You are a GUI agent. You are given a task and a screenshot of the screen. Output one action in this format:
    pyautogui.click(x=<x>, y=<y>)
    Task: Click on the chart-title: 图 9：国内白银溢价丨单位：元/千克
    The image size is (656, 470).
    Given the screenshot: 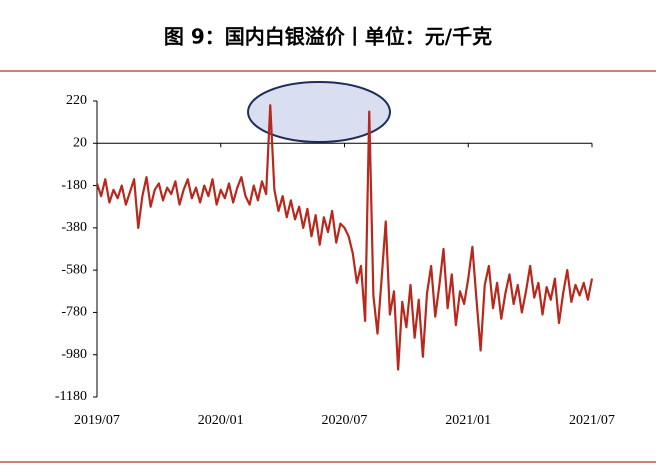 What is the action you would take?
    pyautogui.click(x=328, y=37)
    